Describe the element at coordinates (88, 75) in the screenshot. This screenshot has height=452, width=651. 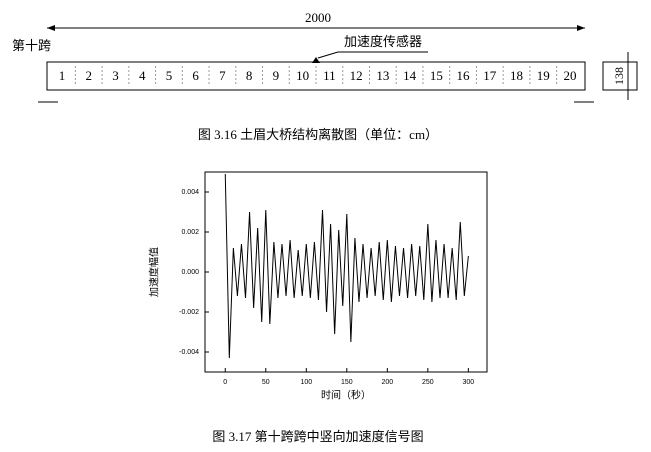
I see `node-label: 2` at that location.